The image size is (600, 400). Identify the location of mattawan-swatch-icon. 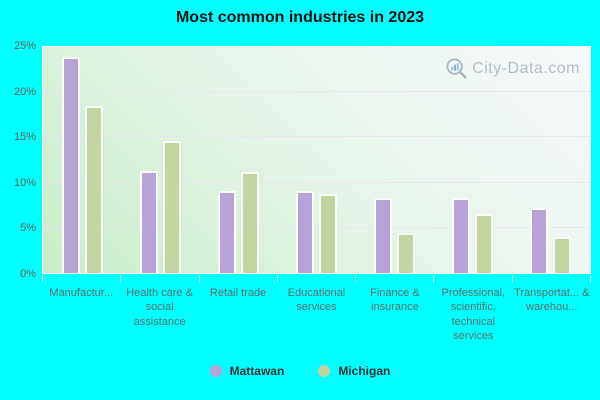
(215, 371).